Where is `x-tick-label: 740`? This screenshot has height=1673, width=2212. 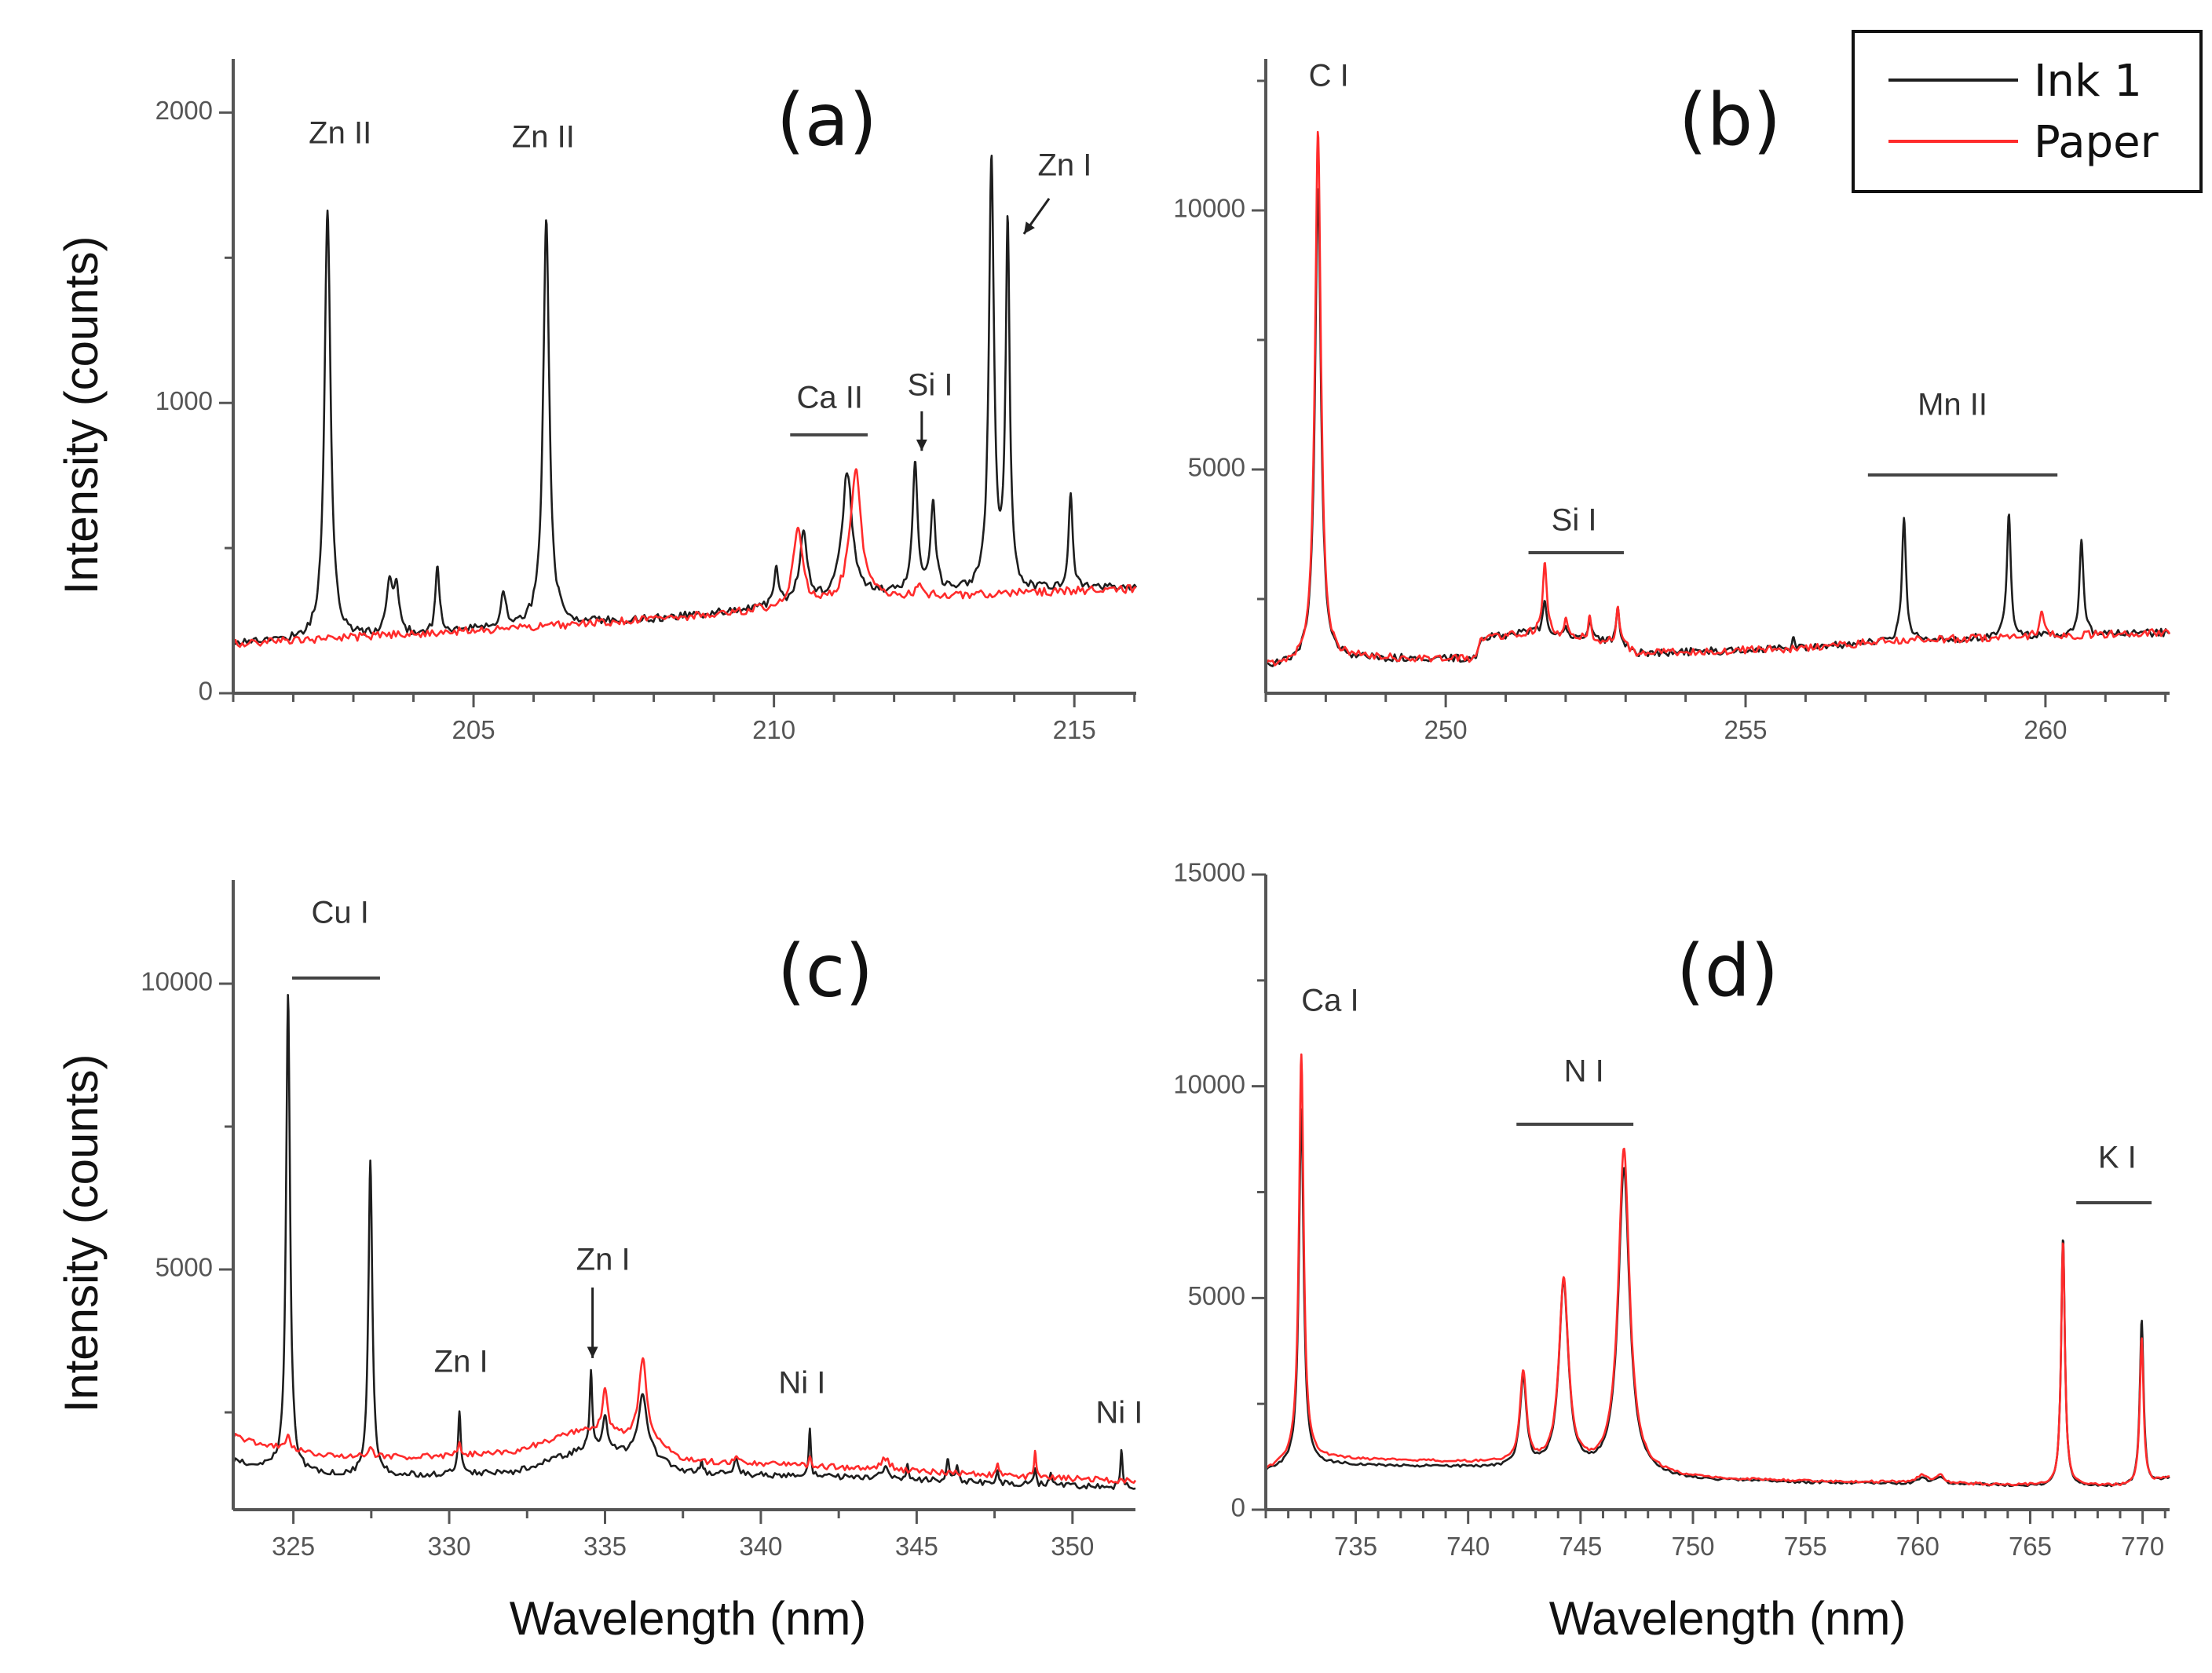 x-tick-label: 740 is located at coordinates (1468, 1546).